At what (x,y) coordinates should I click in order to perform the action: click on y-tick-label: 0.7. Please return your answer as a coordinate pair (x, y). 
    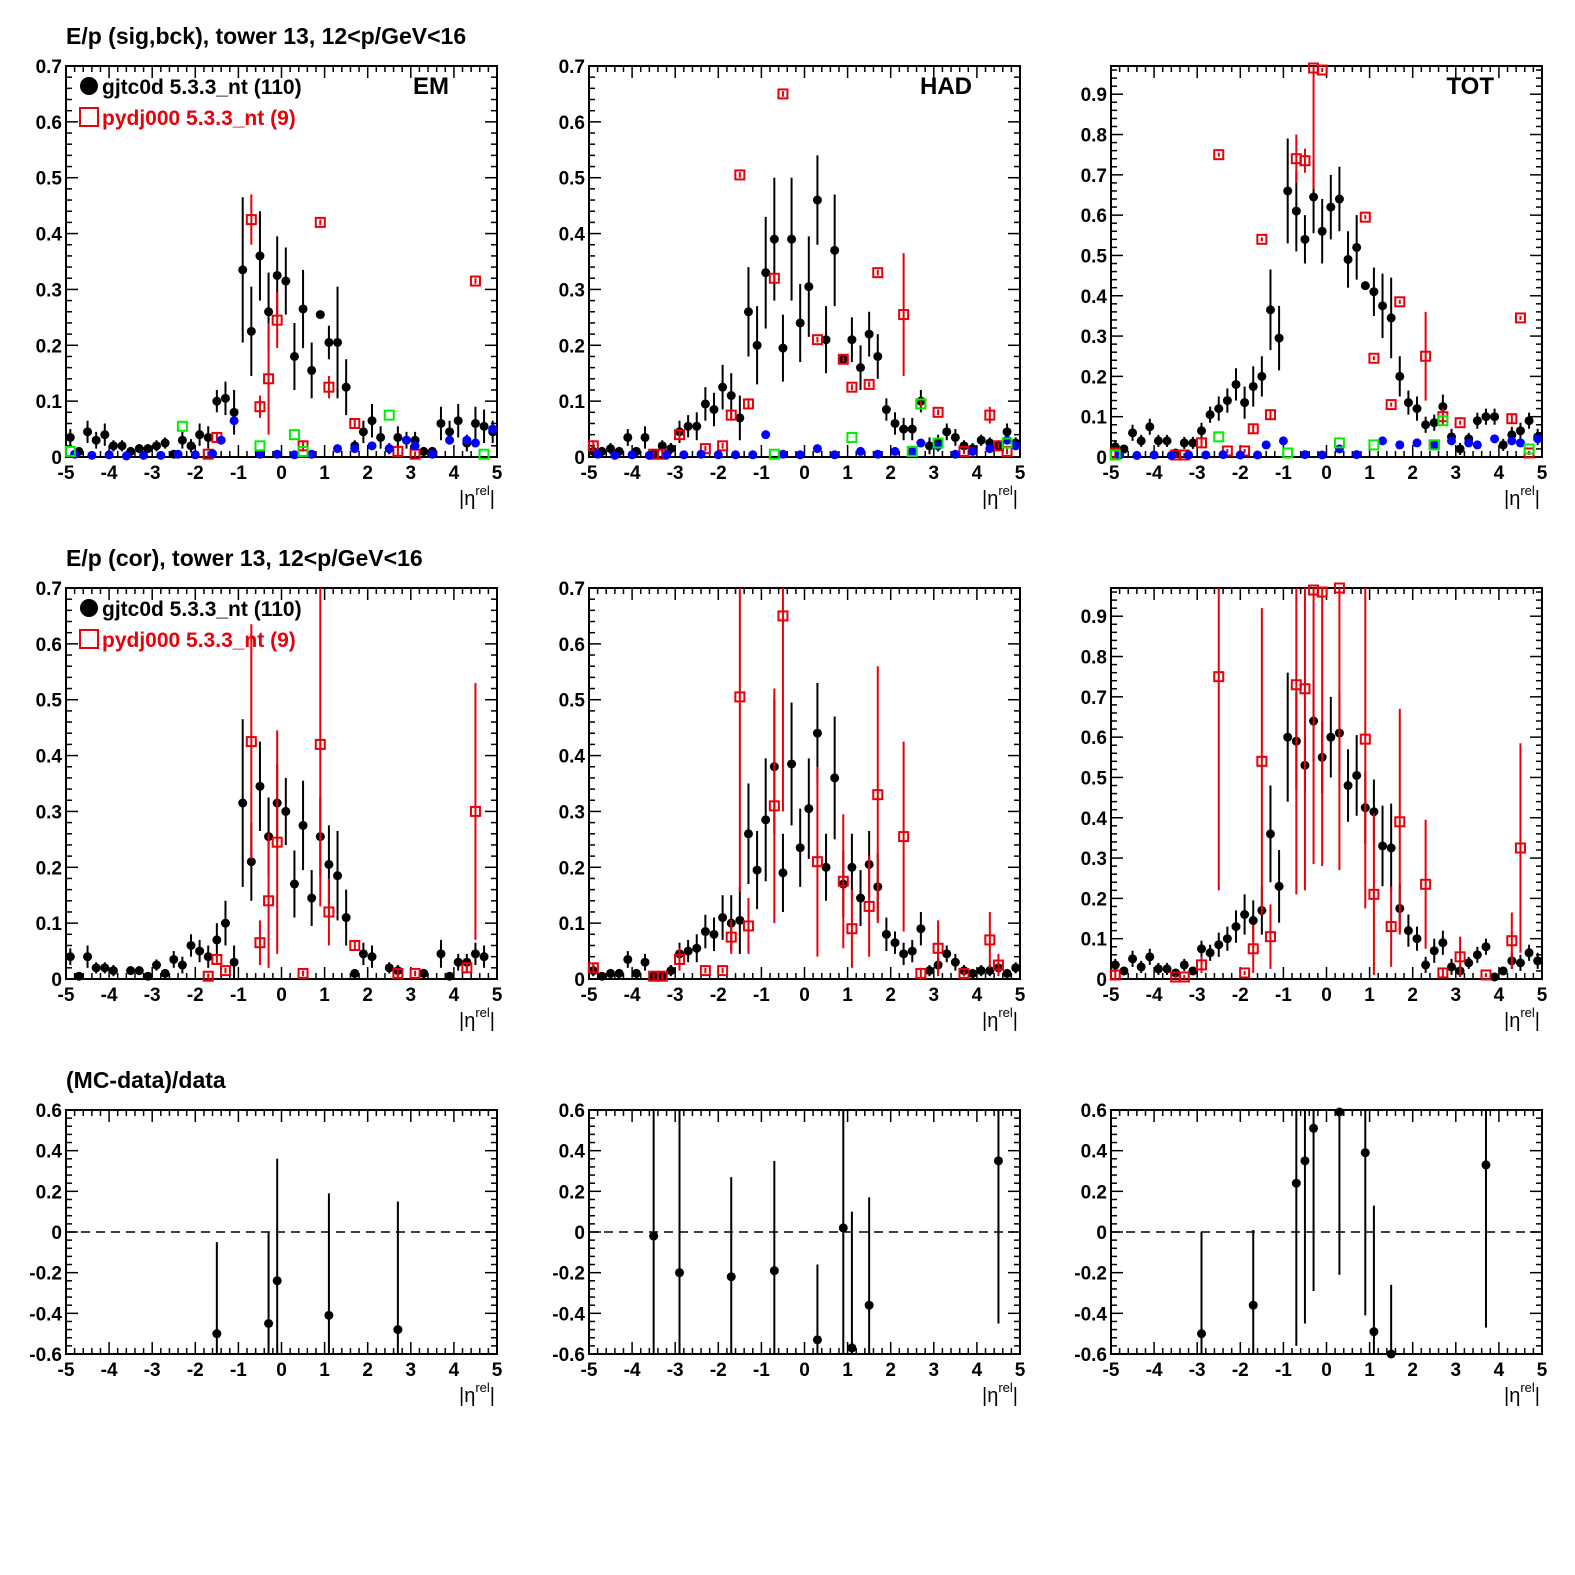
    Looking at the image, I should click on (1094, 176).